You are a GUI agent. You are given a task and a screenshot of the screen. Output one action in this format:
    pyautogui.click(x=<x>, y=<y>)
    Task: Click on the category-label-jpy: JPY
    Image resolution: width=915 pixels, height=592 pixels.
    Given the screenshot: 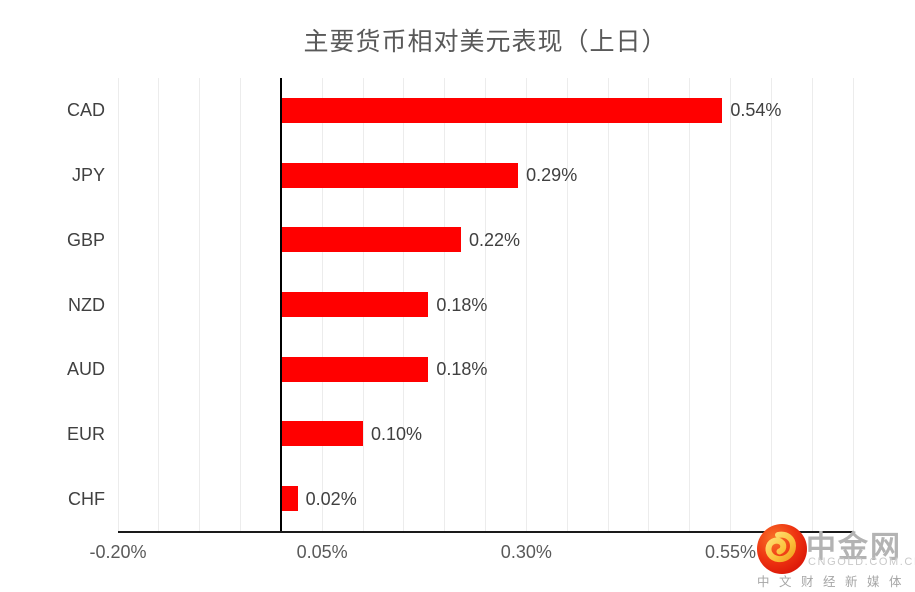 What is the action you would take?
    pyautogui.click(x=88, y=175)
    